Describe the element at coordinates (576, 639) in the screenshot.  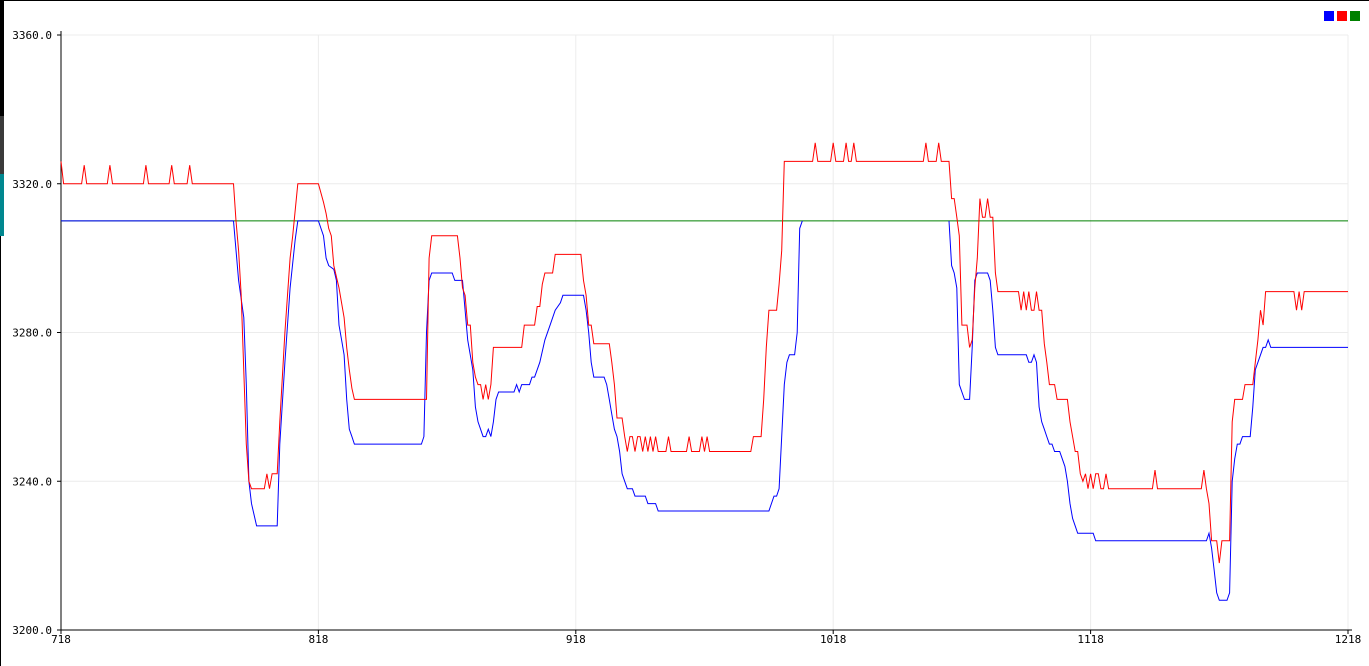
I see `x-tick-label: 918` at that location.